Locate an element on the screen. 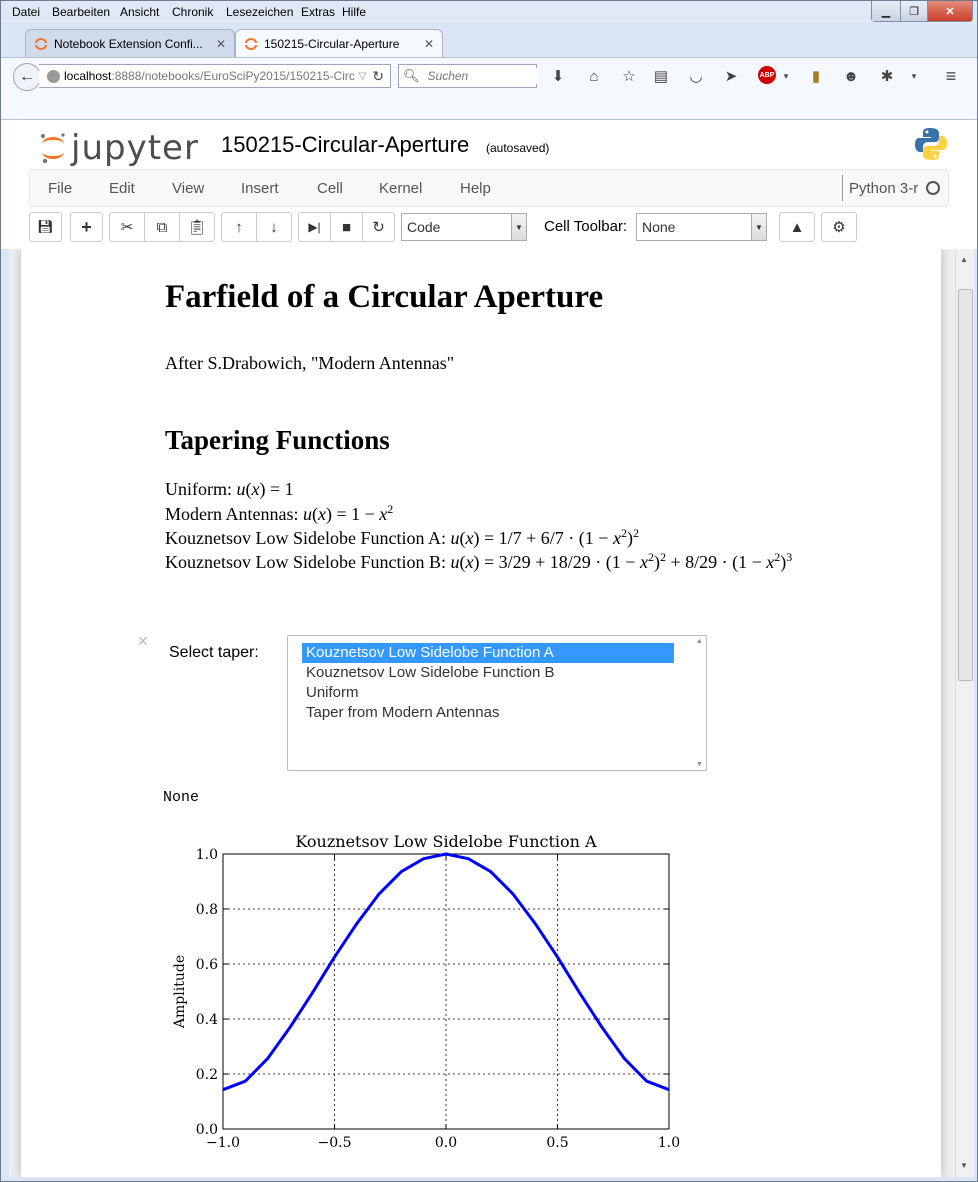  maximize-icon: ❐ is located at coordinates (913, 11).